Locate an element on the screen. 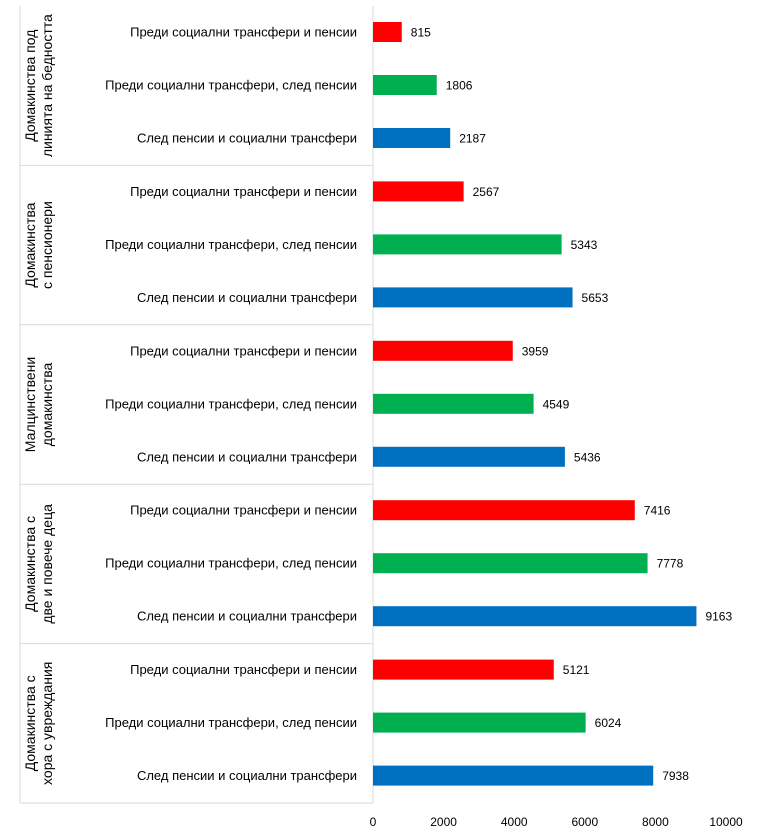 Image resolution: width=764 pixels, height=836 pixels. data-label: 6024 is located at coordinates (608, 723).